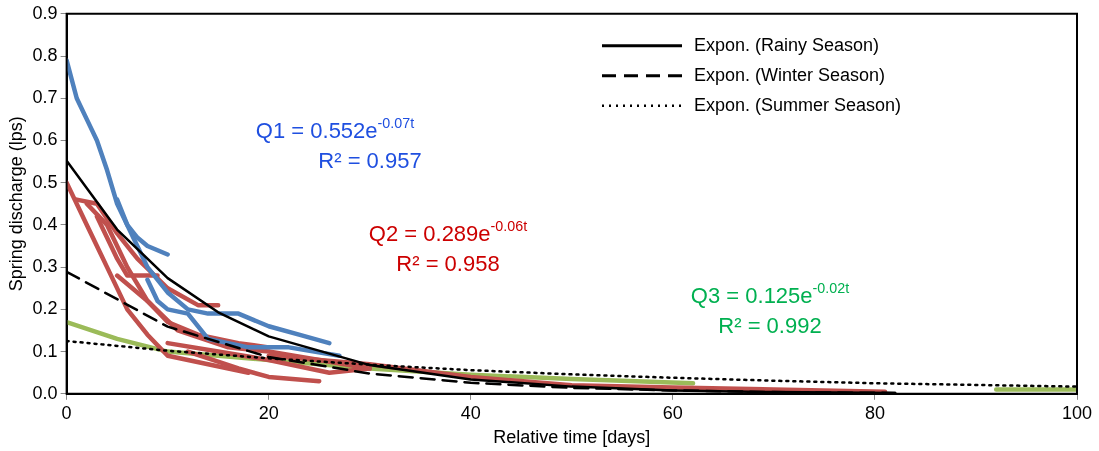 This screenshot has width=1099, height=451. I want to click on y-tick-label: 0.0, so click(45, 392).